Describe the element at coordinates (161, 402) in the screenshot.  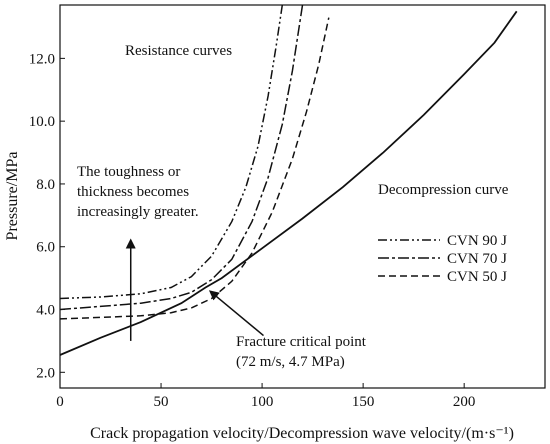
I see `x-tick-label: 50` at that location.